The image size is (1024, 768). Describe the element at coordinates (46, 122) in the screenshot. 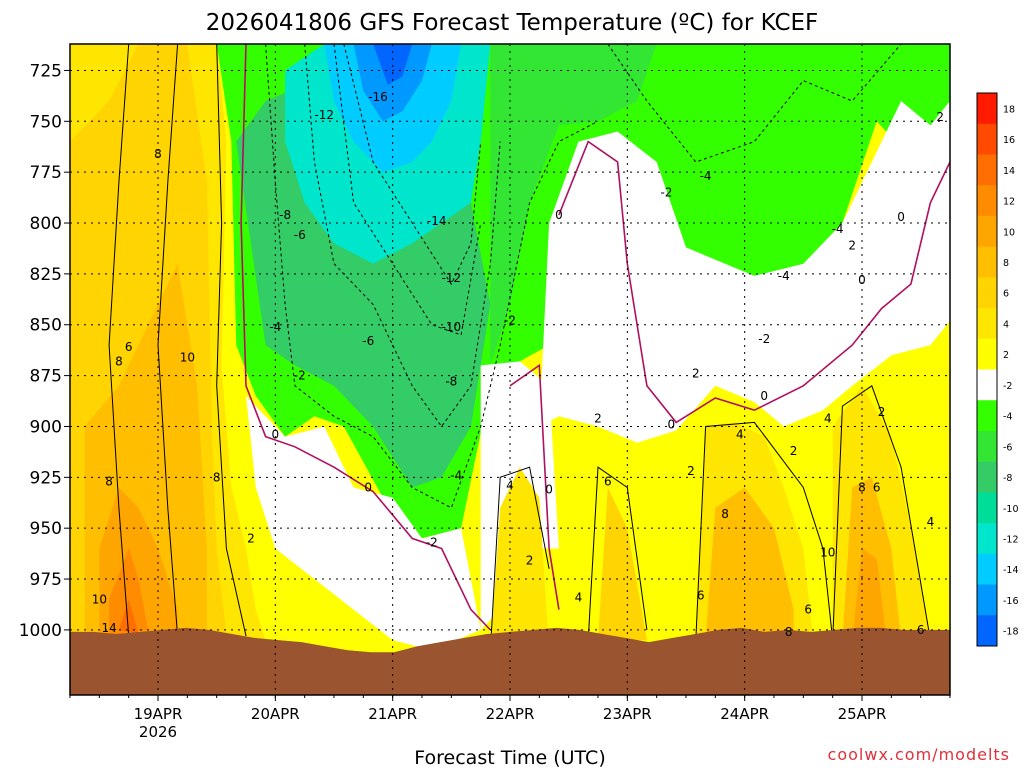

I see `y-tick-label: 750` at that location.